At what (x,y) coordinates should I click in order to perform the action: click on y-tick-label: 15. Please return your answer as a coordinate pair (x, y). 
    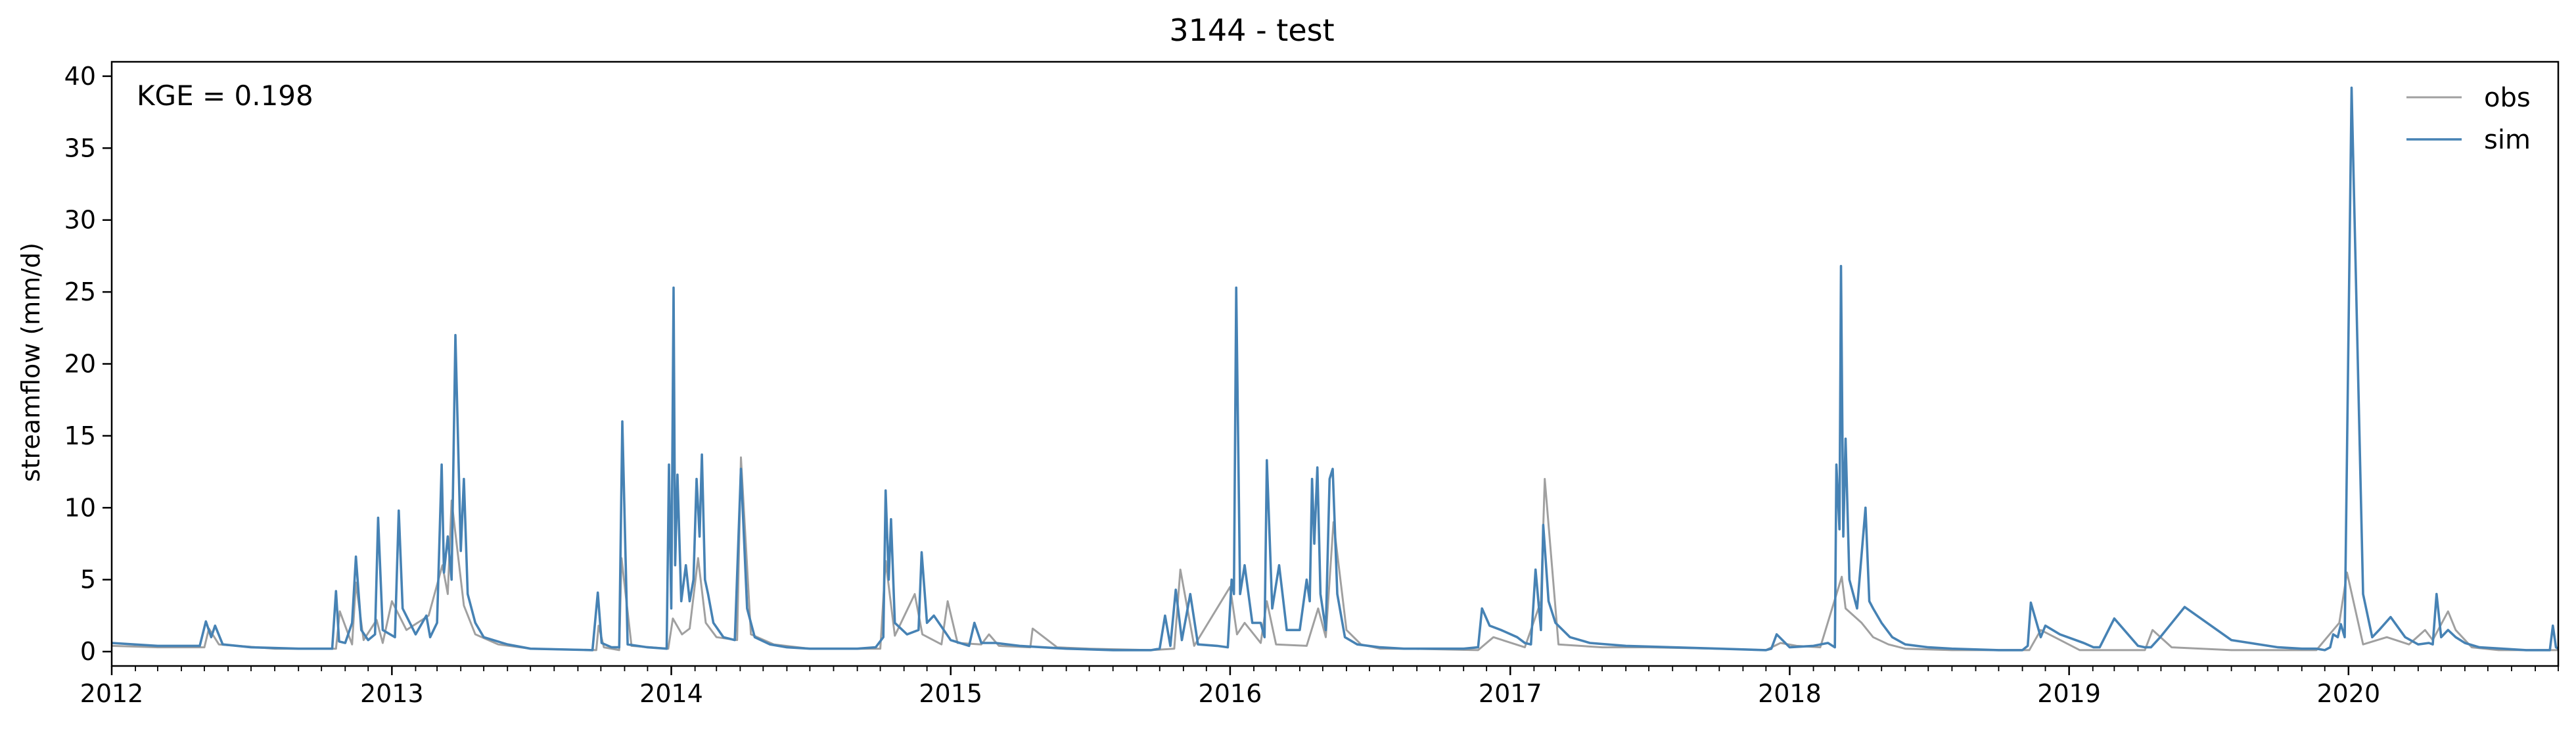
    Looking at the image, I should click on (80, 435).